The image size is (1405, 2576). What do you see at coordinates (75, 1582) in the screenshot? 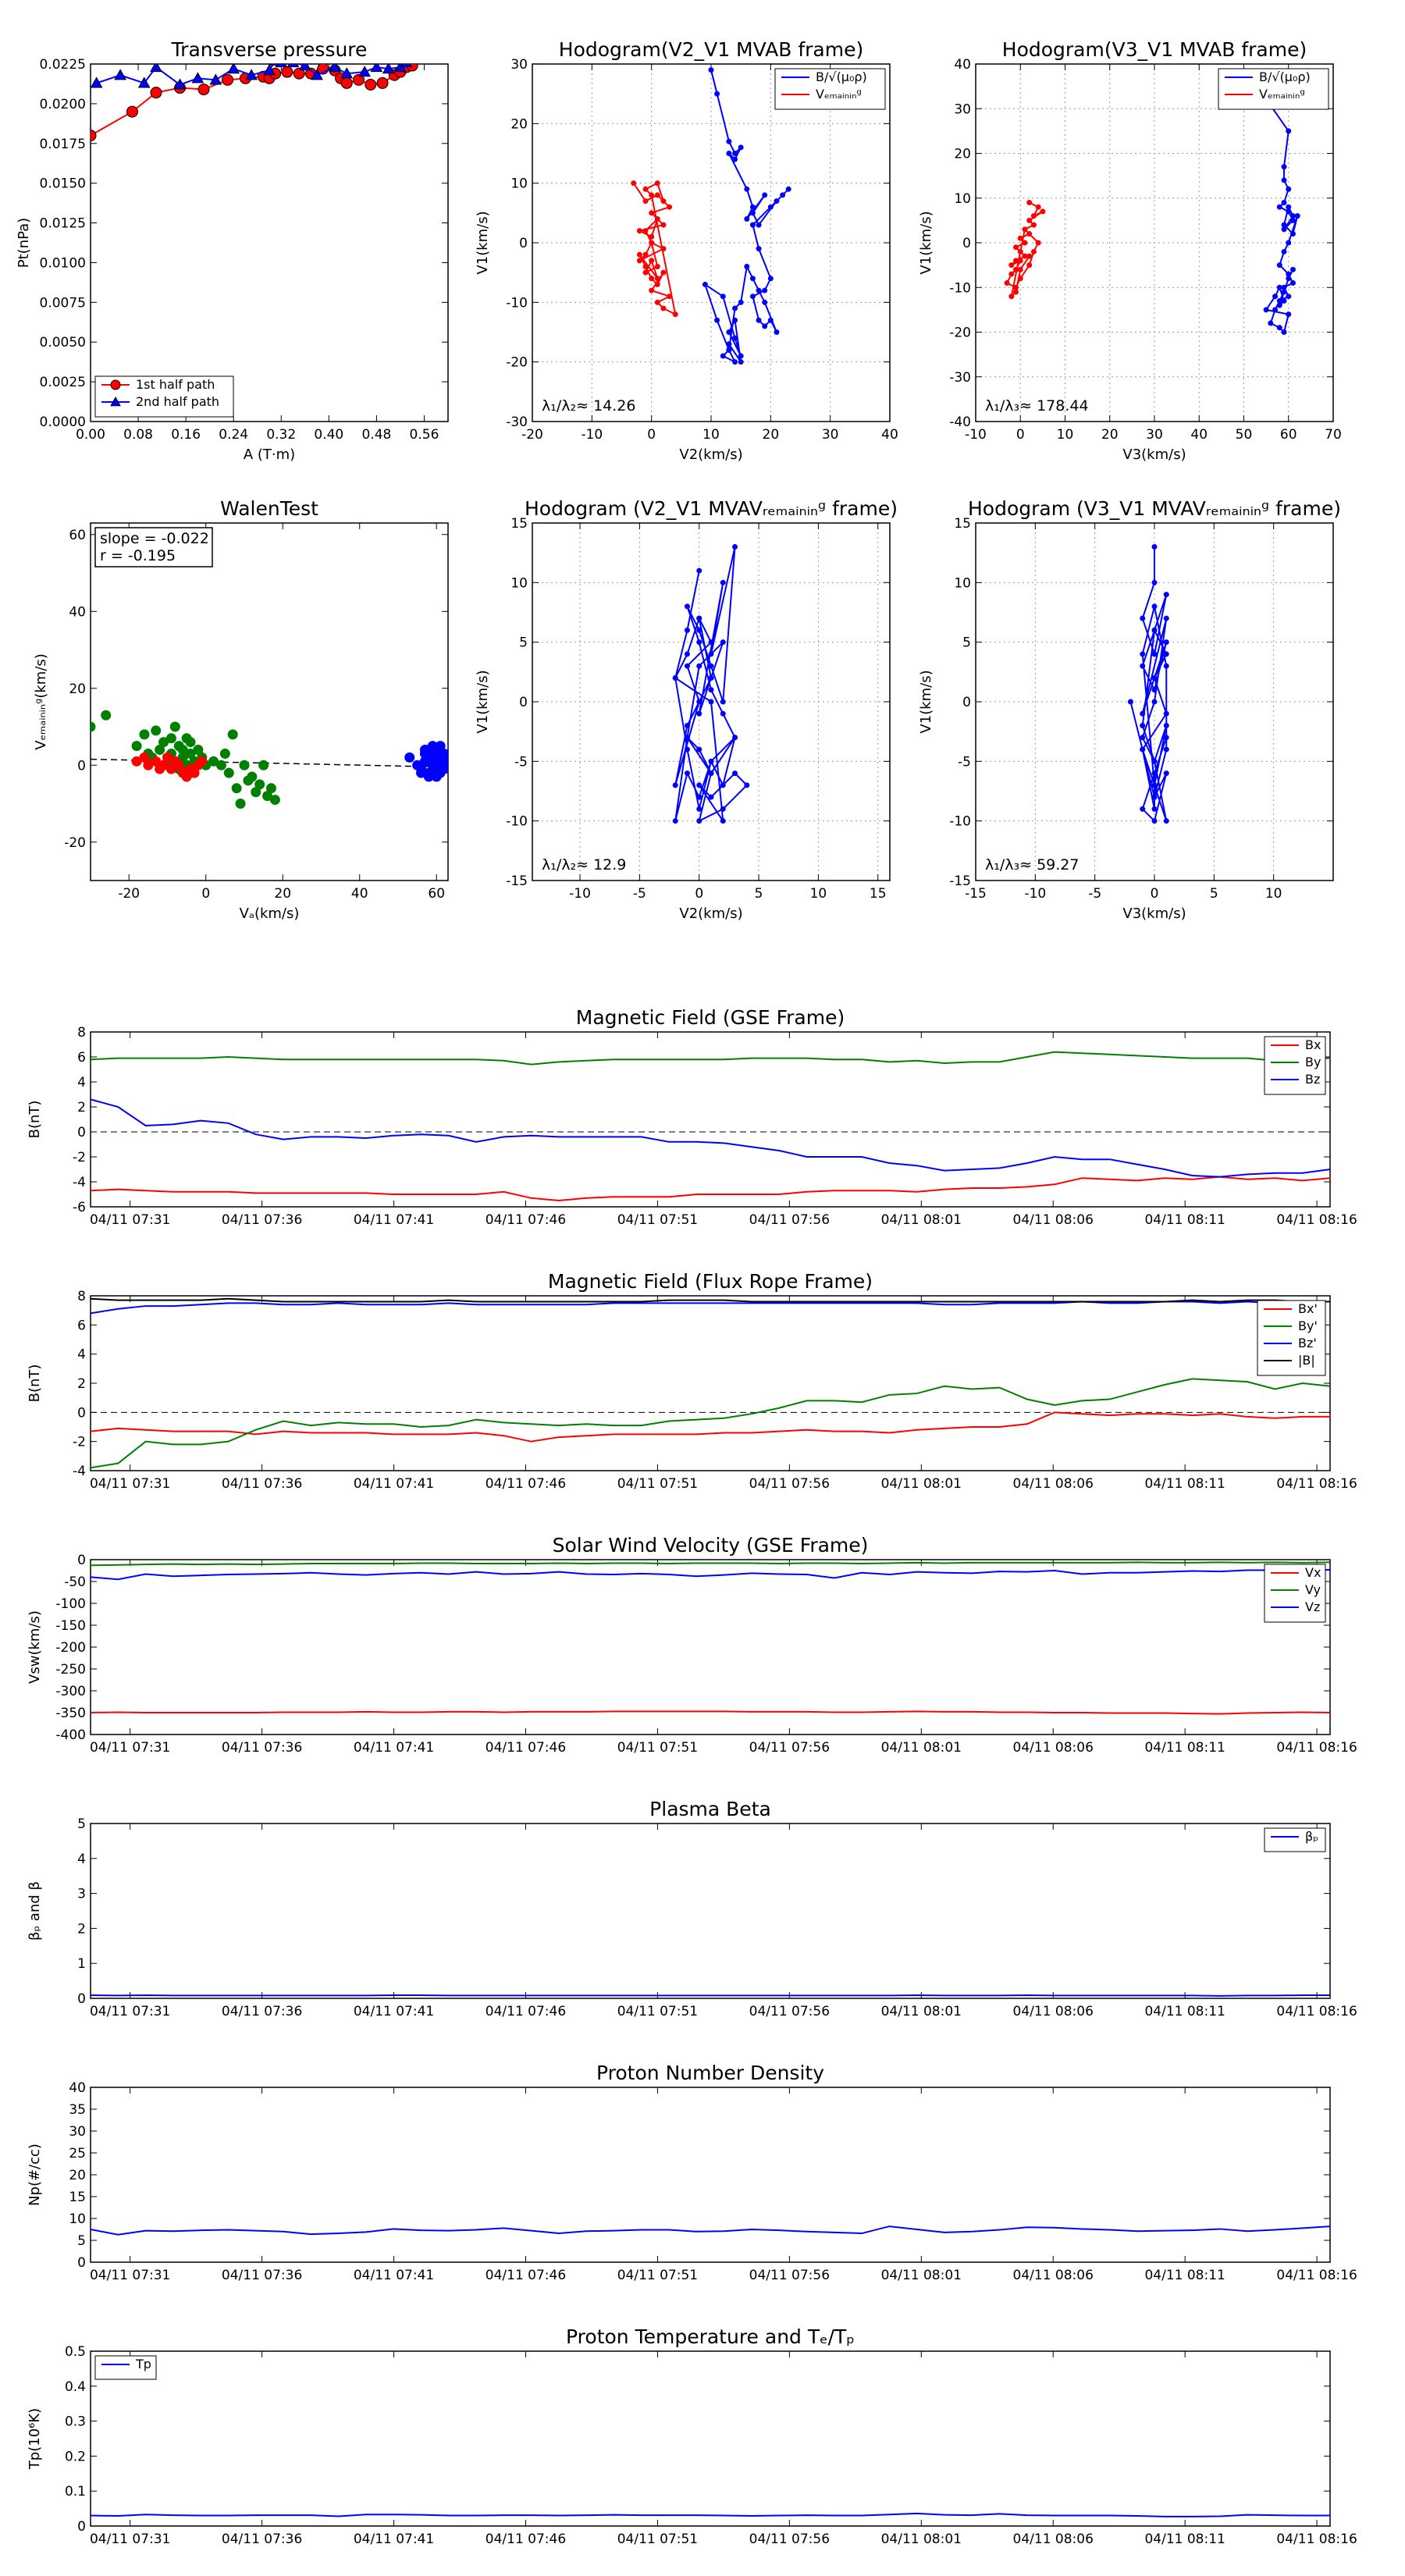
I see `y-tick-label: -50` at bounding box center [75, 1582].